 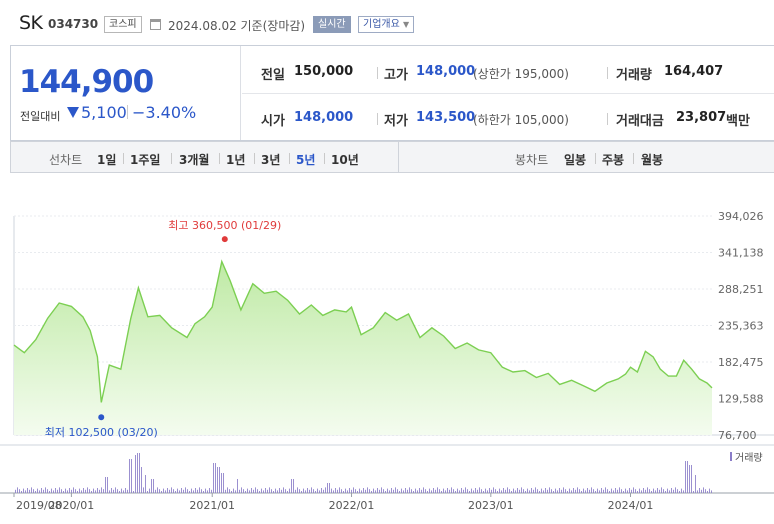 I want to click on realtime-button: 실시간, so click(x=332, y=24).